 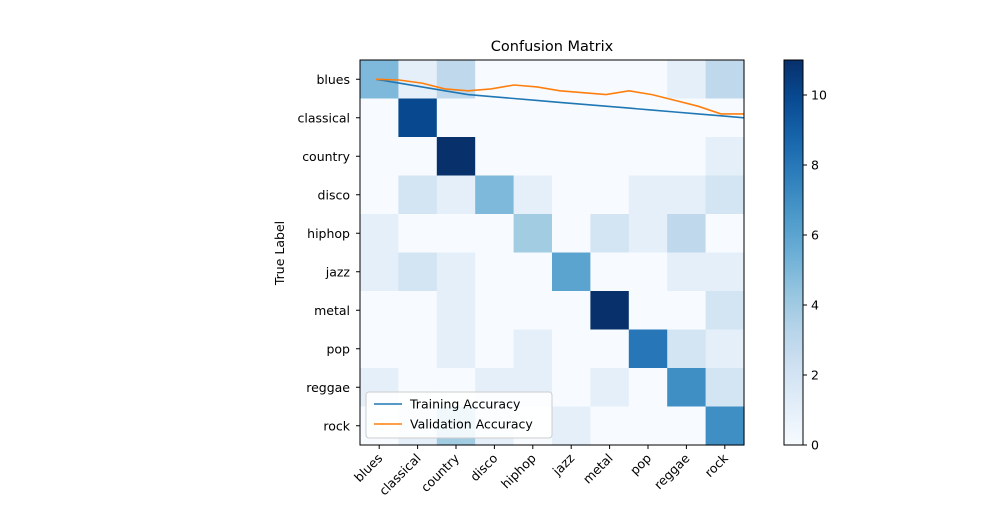 What do you see at coordinates (400, 475) in the screenshot?
I see `x-tick-label: classical` at bounding box center [400, 475].